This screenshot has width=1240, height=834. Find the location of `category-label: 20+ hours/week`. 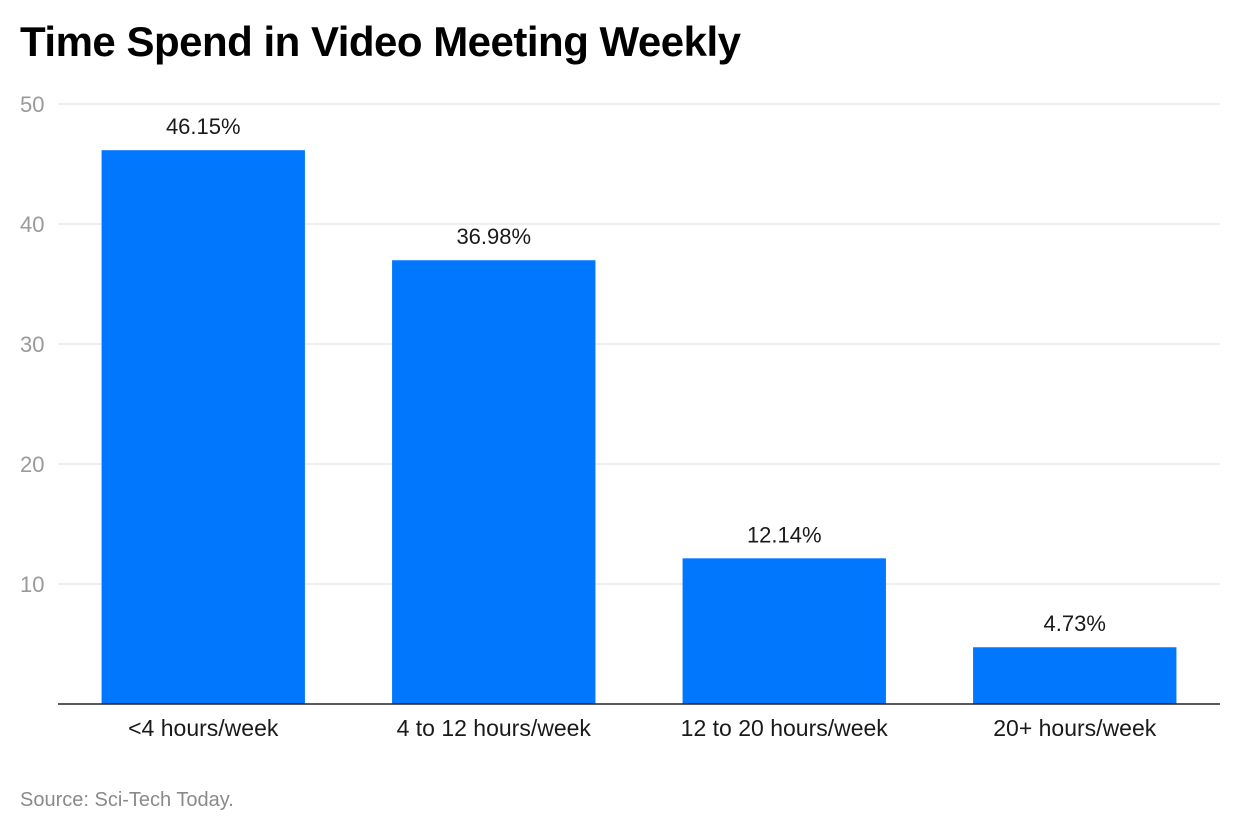

category-label: 20+ hours/week is located at coordinates (1075, 728).